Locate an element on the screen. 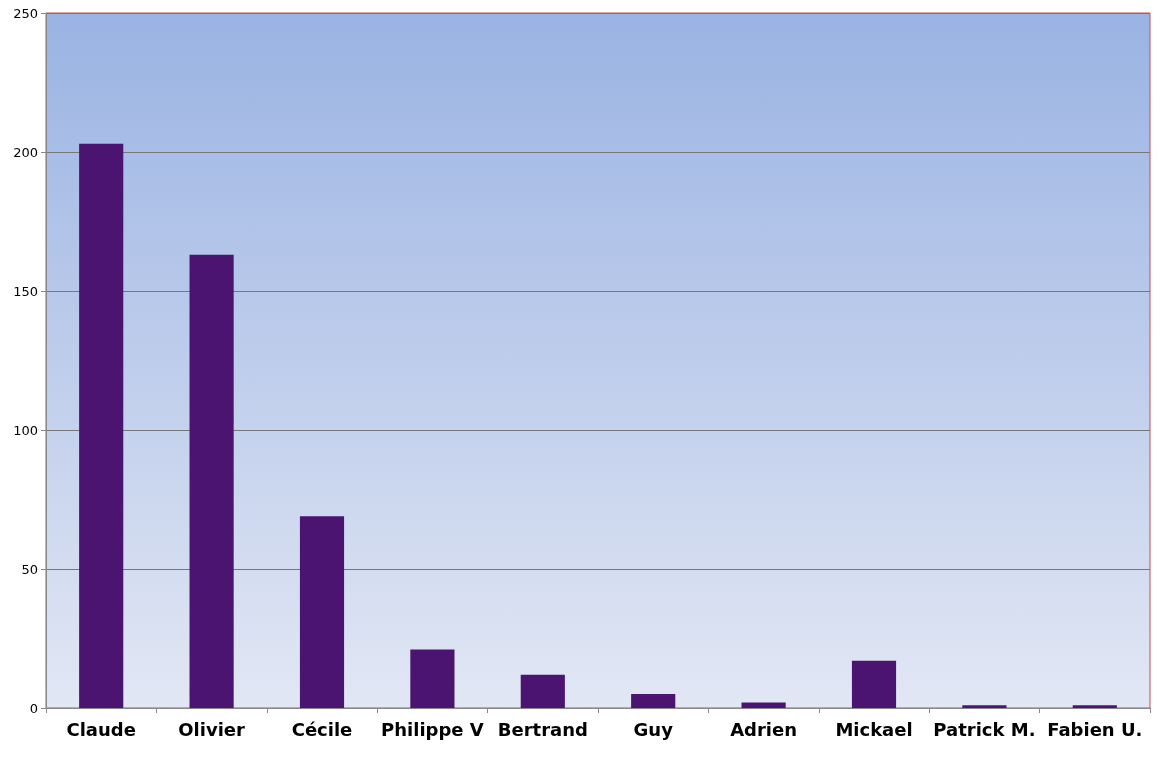 The image size is (1160, 757). y-tick-label: 200 is located at coordinates (25, 152).